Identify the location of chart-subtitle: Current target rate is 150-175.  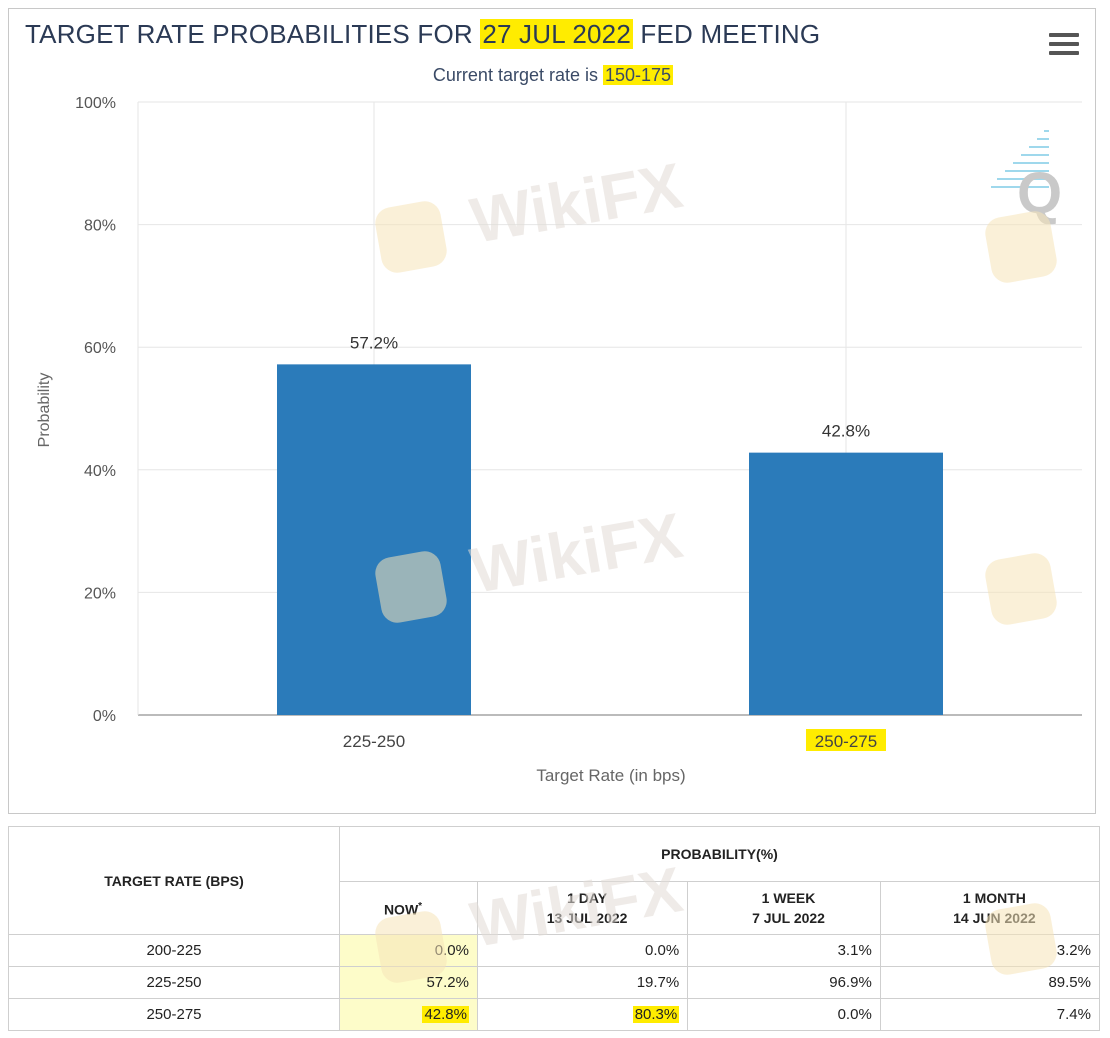
(553, 75).